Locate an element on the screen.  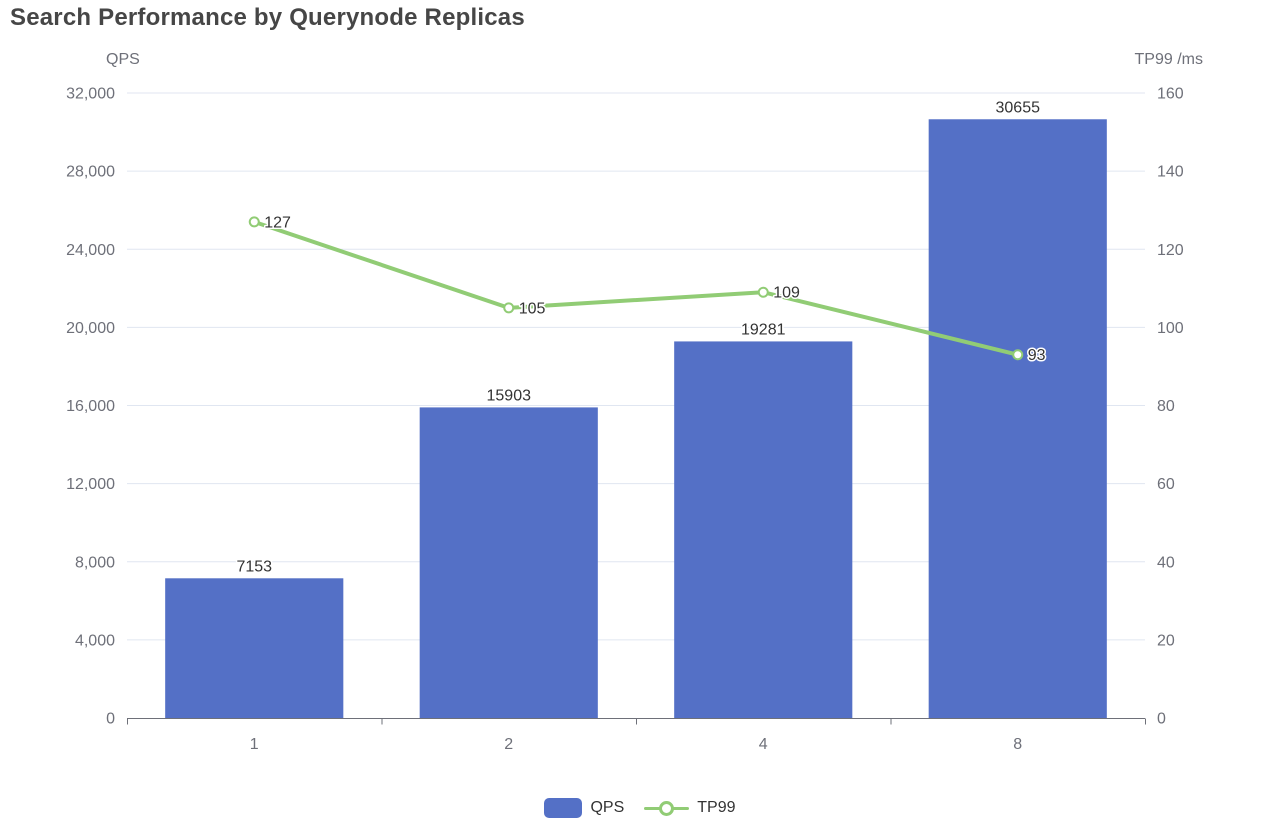
bar-value-label: 15903 is located at coordinates (509, 395).